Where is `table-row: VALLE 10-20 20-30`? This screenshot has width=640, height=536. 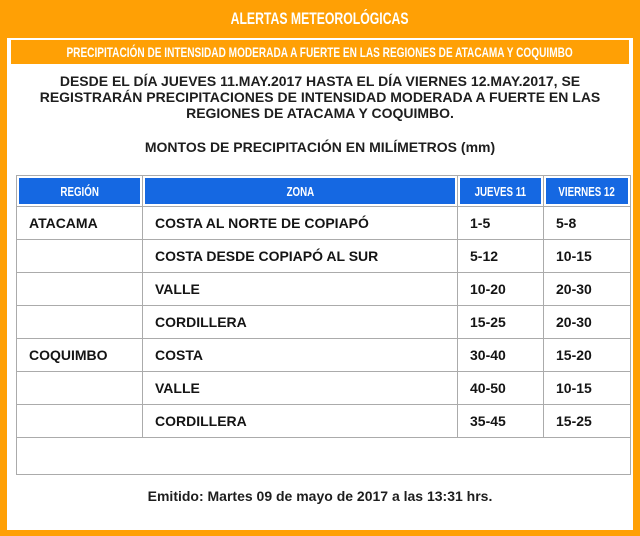
table-row: VALLE 10-20 20-30 is located at coordinates (323, 289).